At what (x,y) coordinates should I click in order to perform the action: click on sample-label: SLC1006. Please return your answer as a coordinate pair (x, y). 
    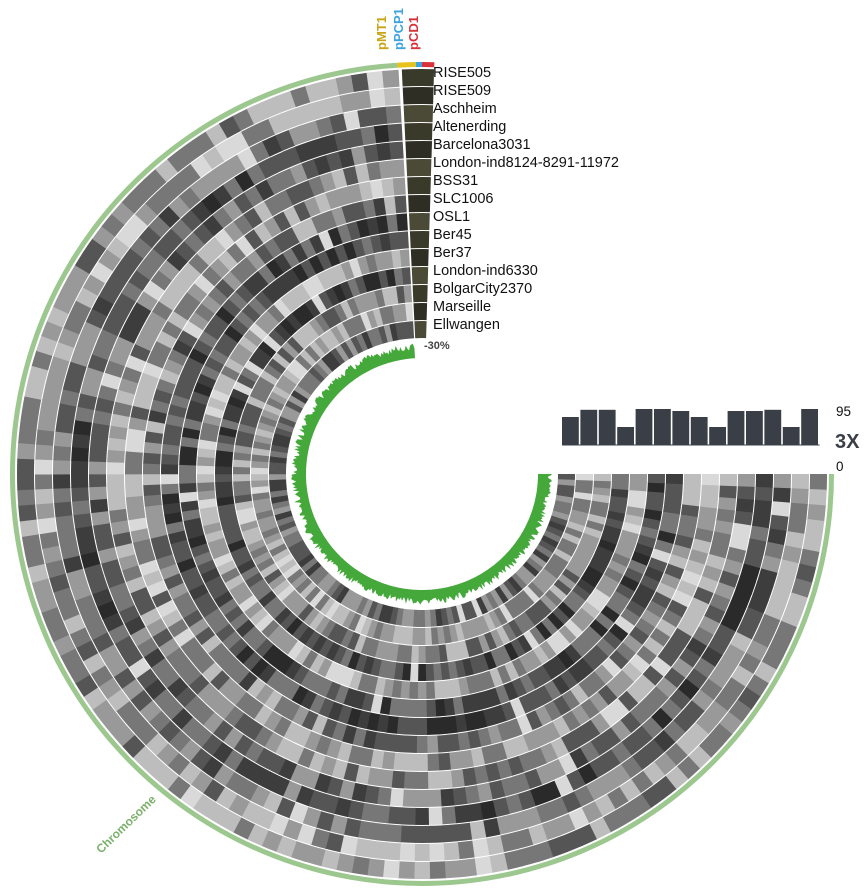
    Looking at the image, I should click on (463, 199).